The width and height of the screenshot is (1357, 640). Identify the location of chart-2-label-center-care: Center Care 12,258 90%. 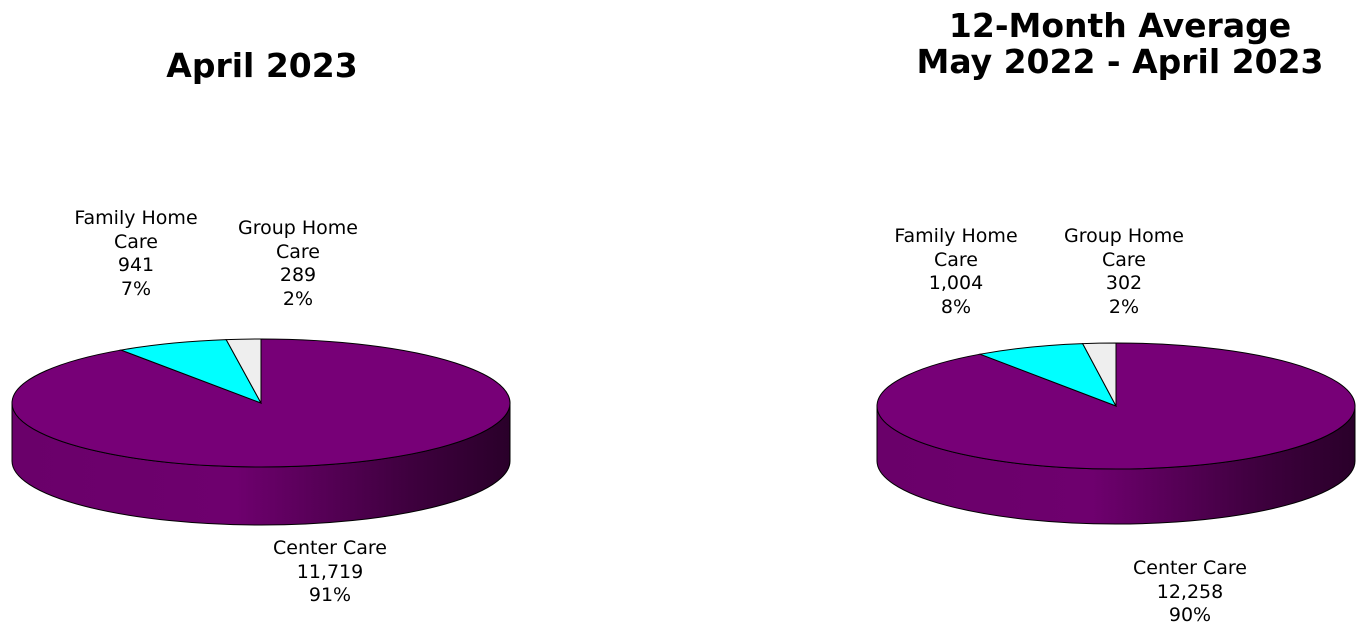
(1190, 592).